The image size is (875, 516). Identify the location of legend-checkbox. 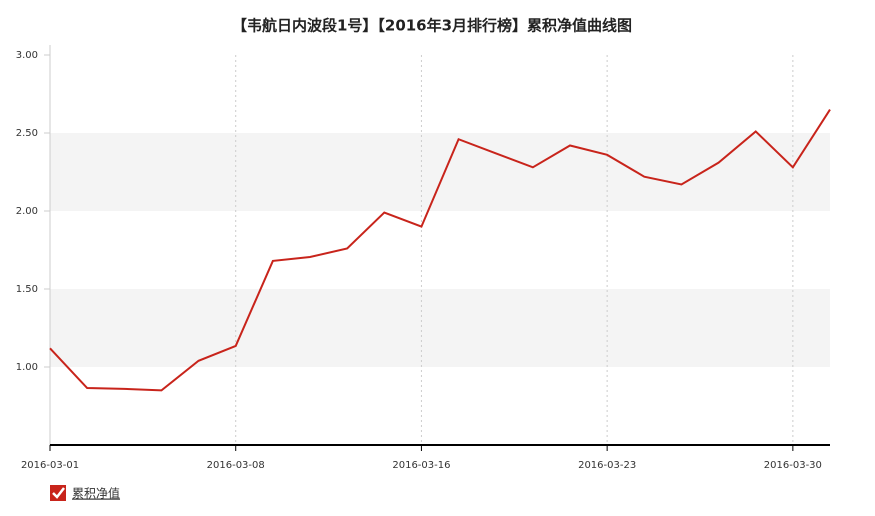
(58, 493).